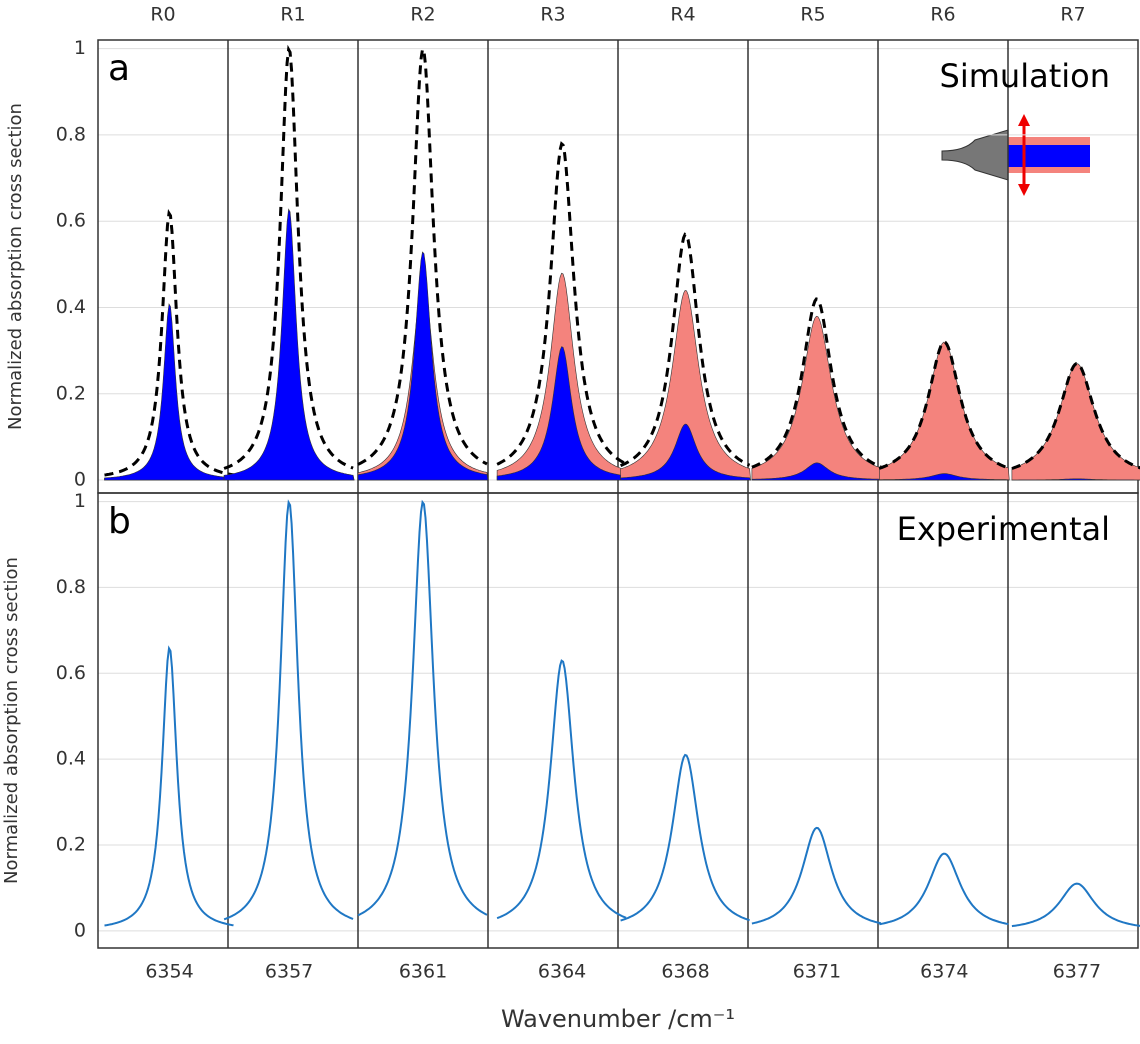 Image resolution: width=1140 pixels, height=1044 pixels. Describe the element at coordinates (169, 972) in the screenshot. I see `x-tick-label: 6354` at that location.